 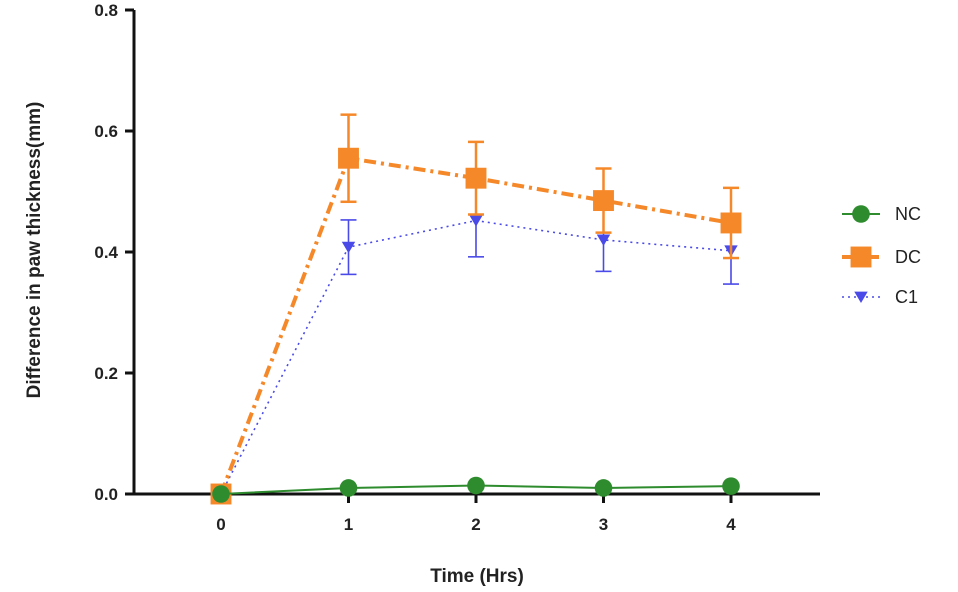 I want to click on x-tick-label: 4, so click(x=731, y=524).